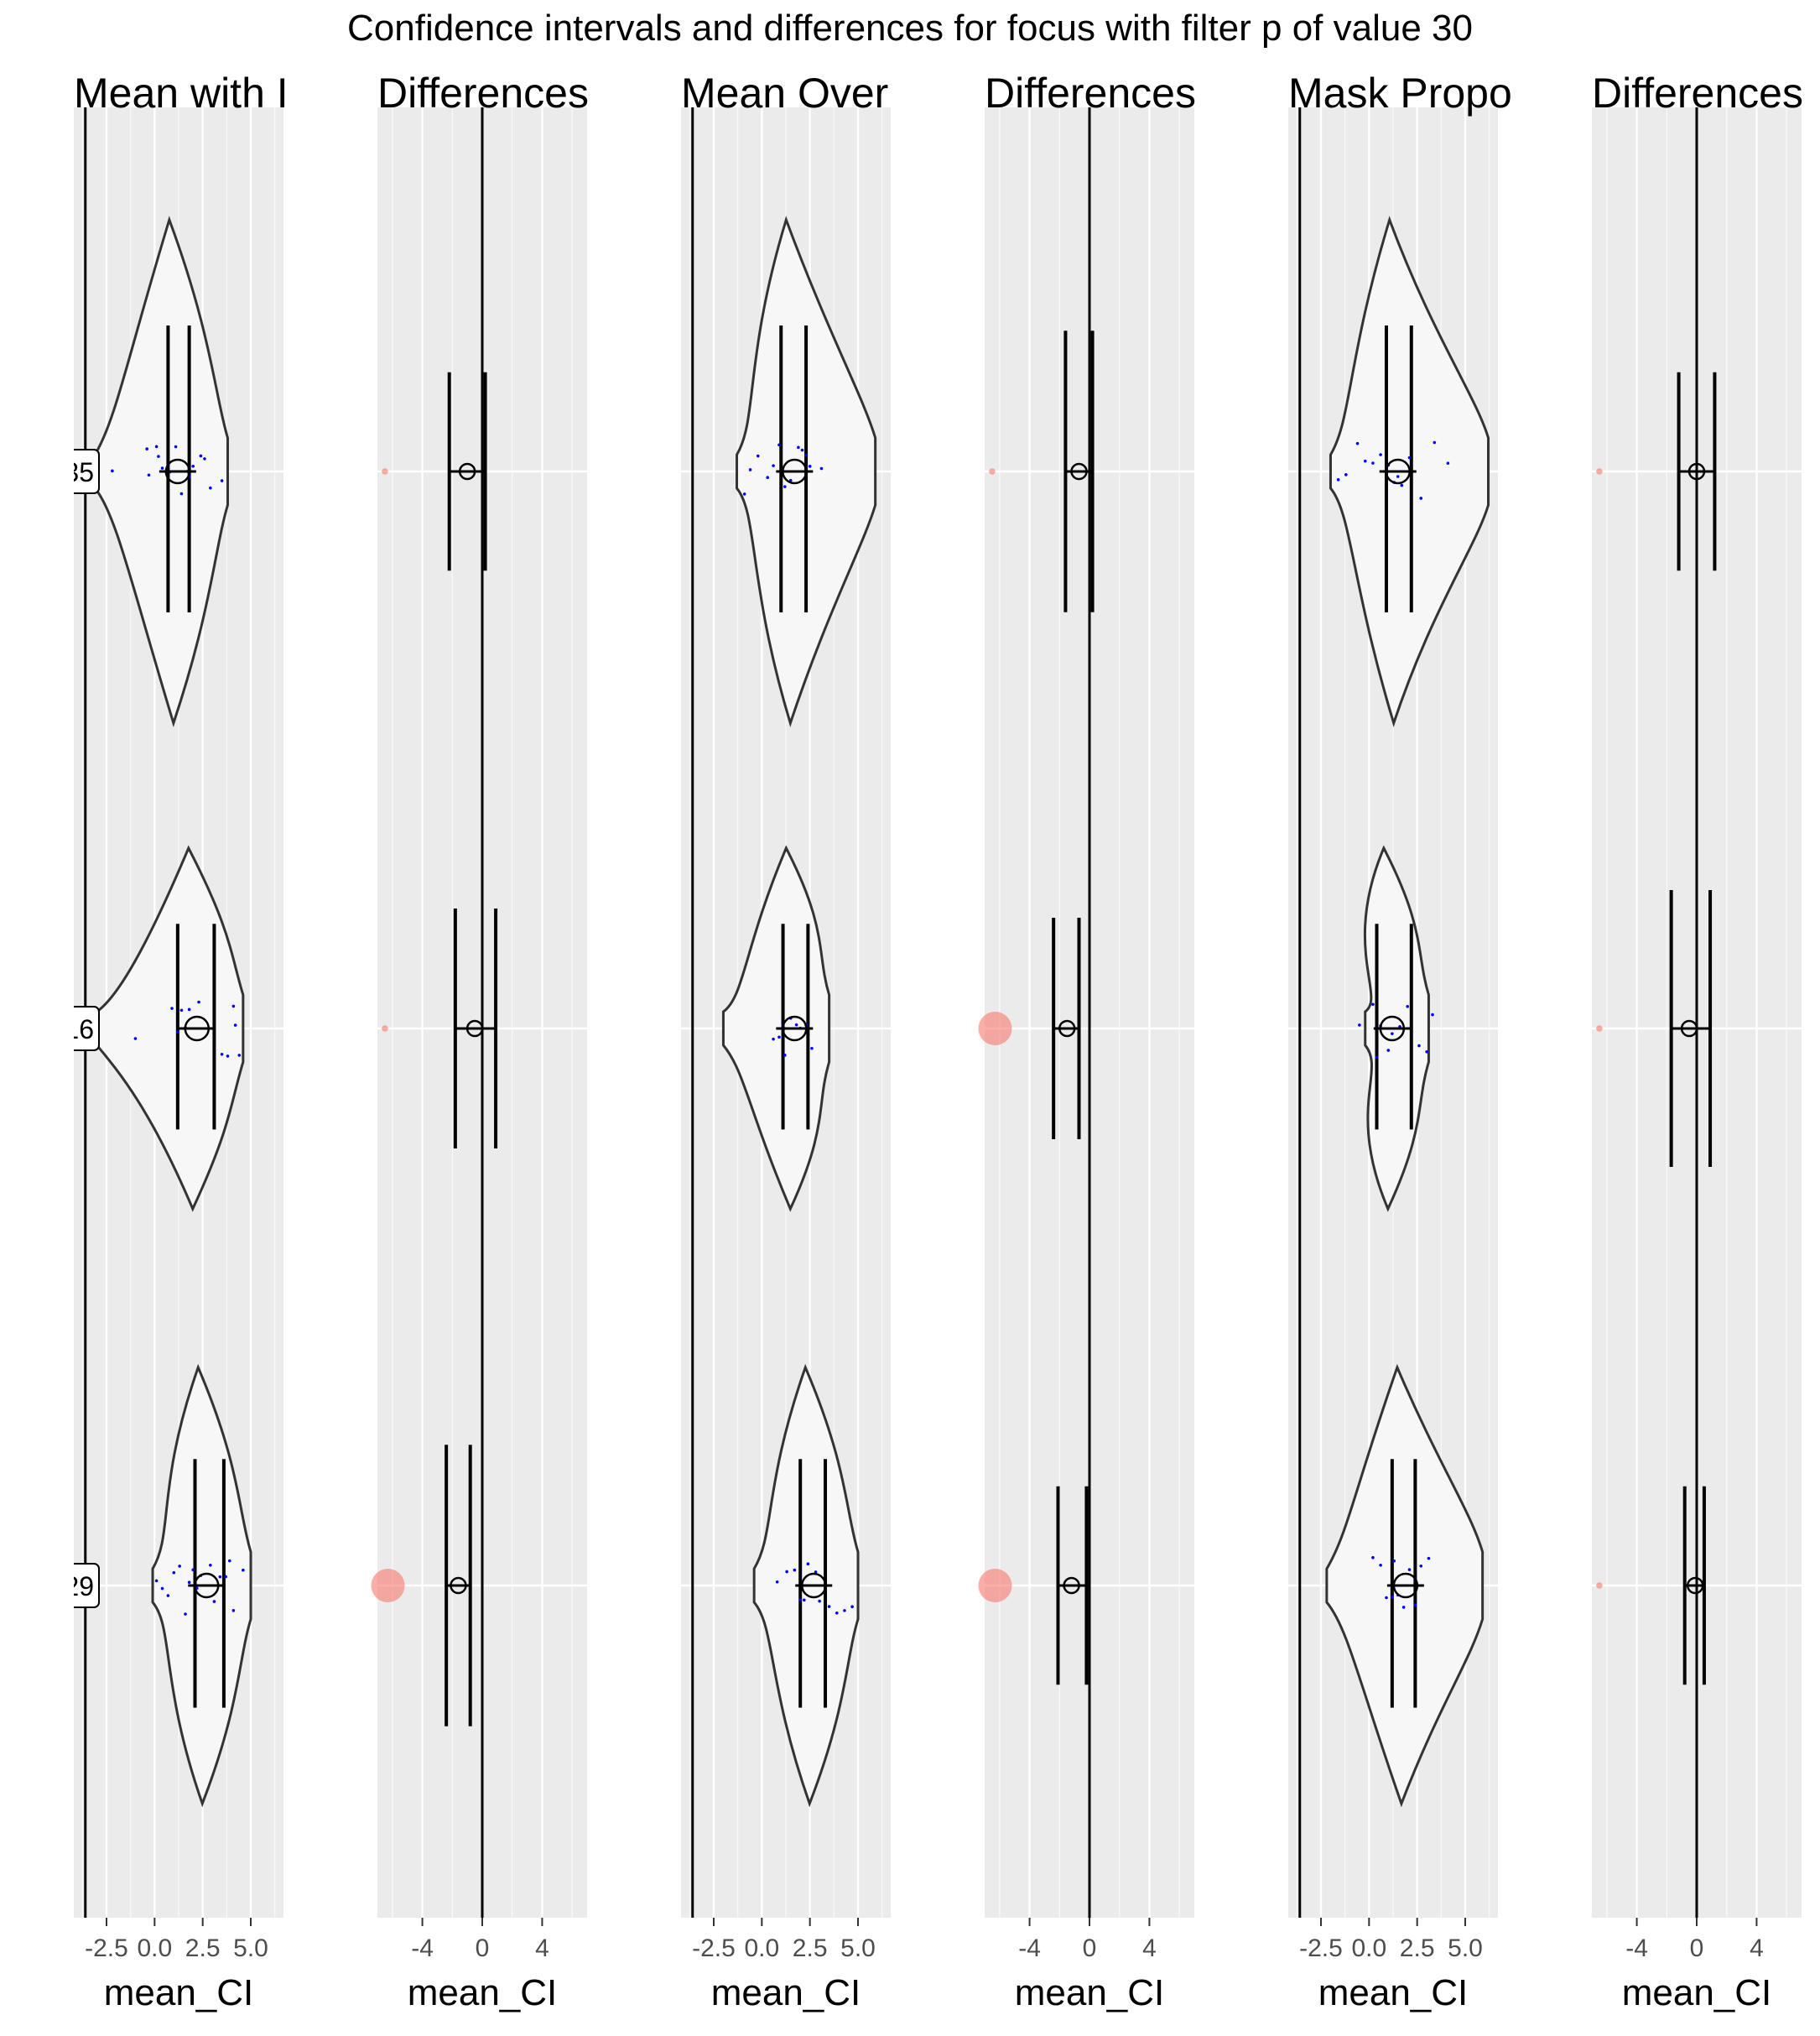 The height and width of the screenshot is (2036, 1820). I want to click on row-label-box: 16, so click(50, 1028).